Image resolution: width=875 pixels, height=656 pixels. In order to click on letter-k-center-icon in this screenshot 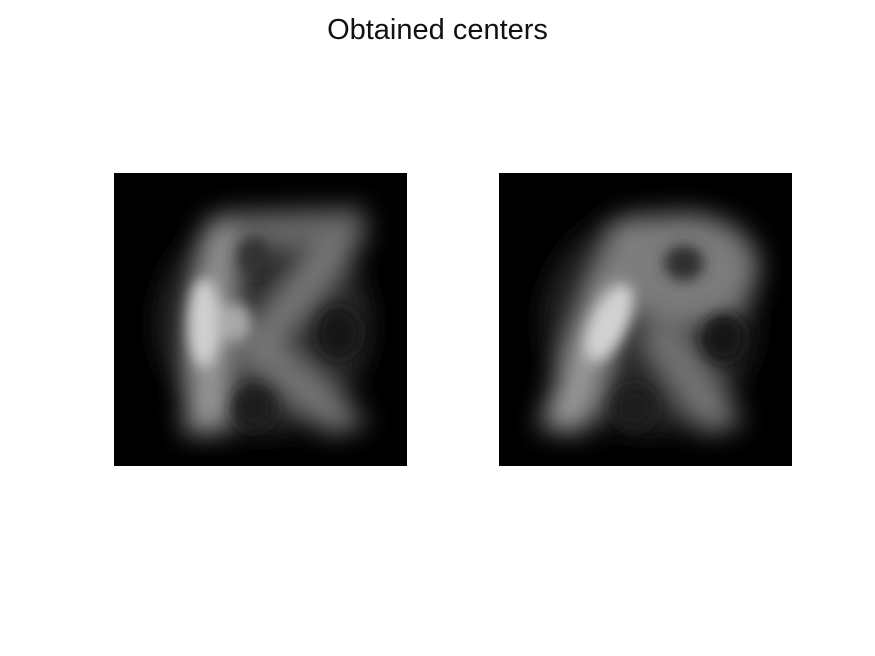, I will do `click(260, 319)`.